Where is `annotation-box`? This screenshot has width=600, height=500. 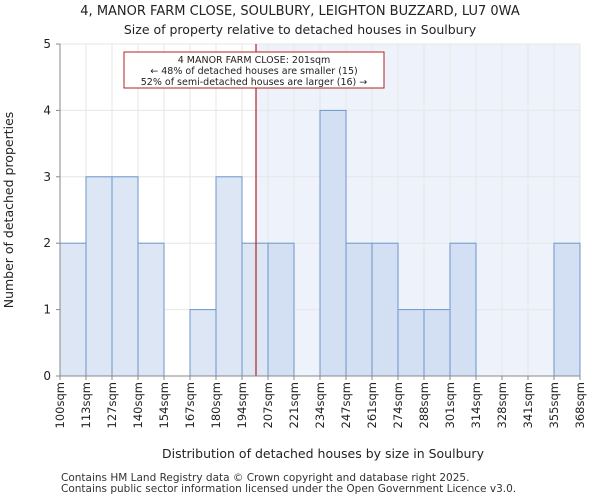
annotation-box is located at coordinates (254, 70).